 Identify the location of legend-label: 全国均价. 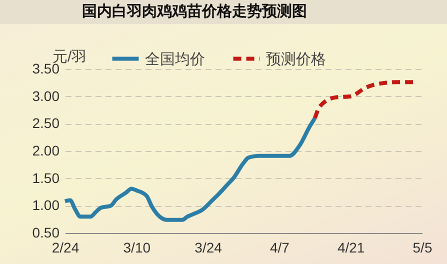
(175, 59).